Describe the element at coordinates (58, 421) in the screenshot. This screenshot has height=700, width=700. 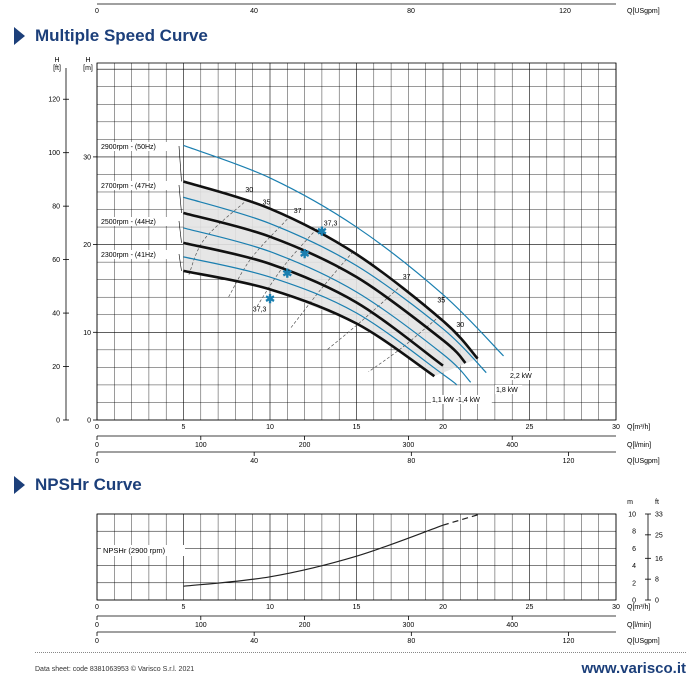
I see `y-ft-tick-label: 0` at that location.